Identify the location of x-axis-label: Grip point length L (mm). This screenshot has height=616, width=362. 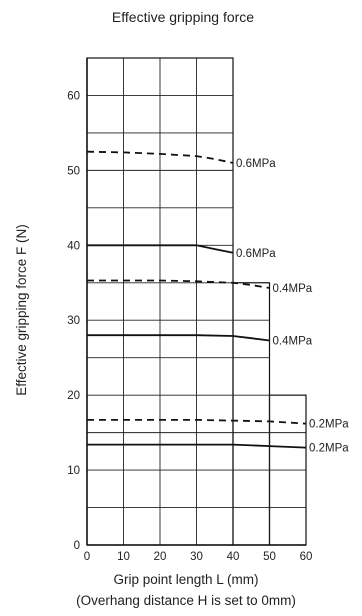
(185, 579).